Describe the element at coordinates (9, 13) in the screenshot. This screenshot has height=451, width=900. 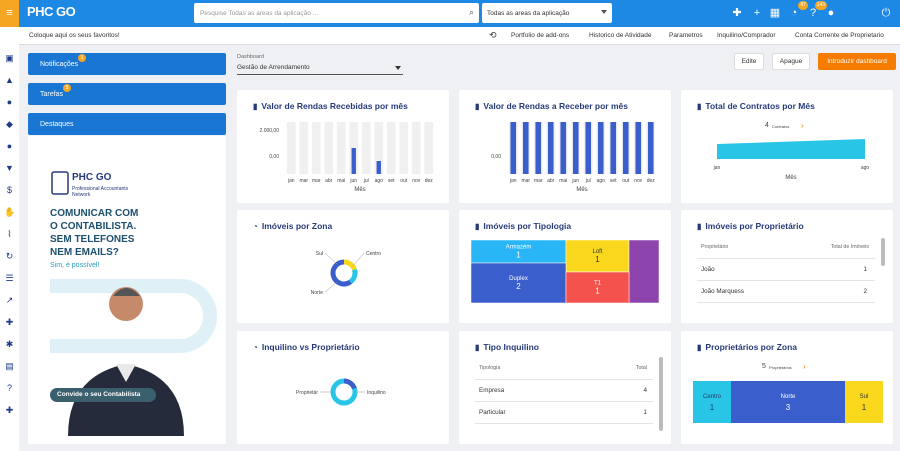
I see `menu-icon: ≡` at that location.